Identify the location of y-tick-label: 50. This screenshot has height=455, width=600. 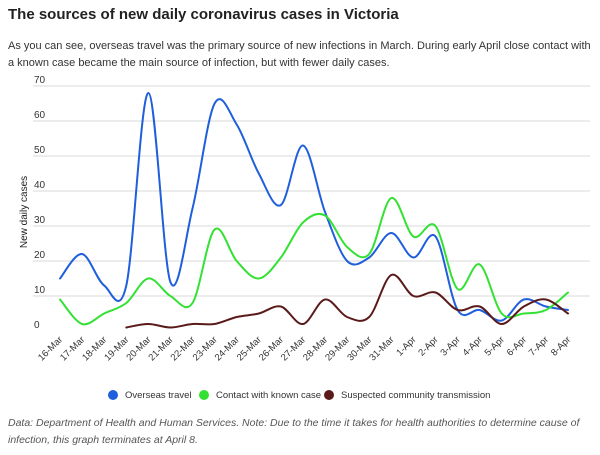
(40, 150).